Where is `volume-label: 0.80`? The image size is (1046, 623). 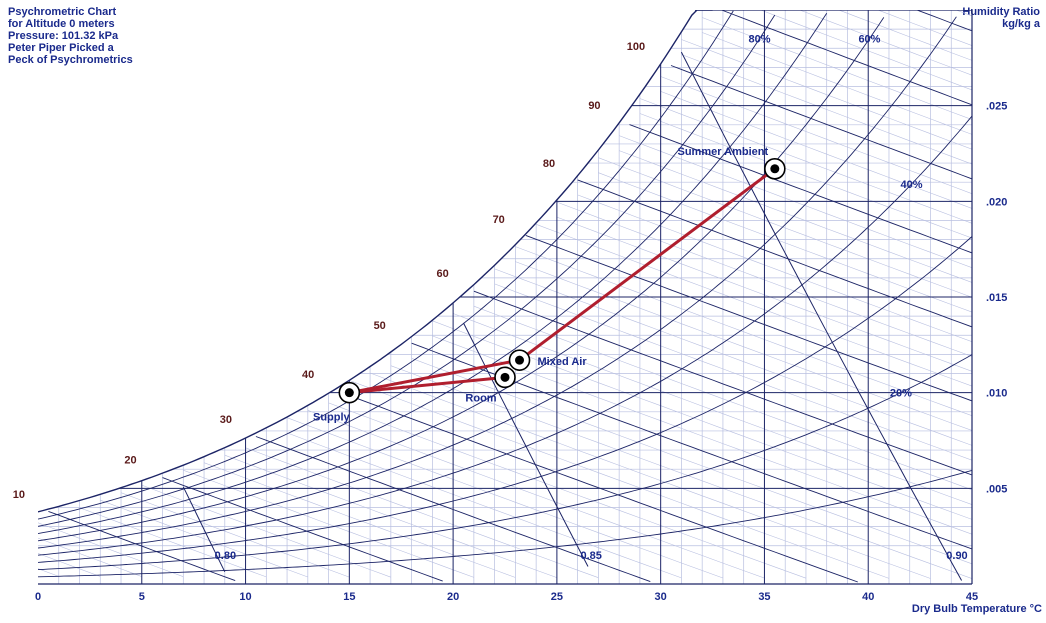 volume-label: 0.80 is located at coordinates (225, 556).